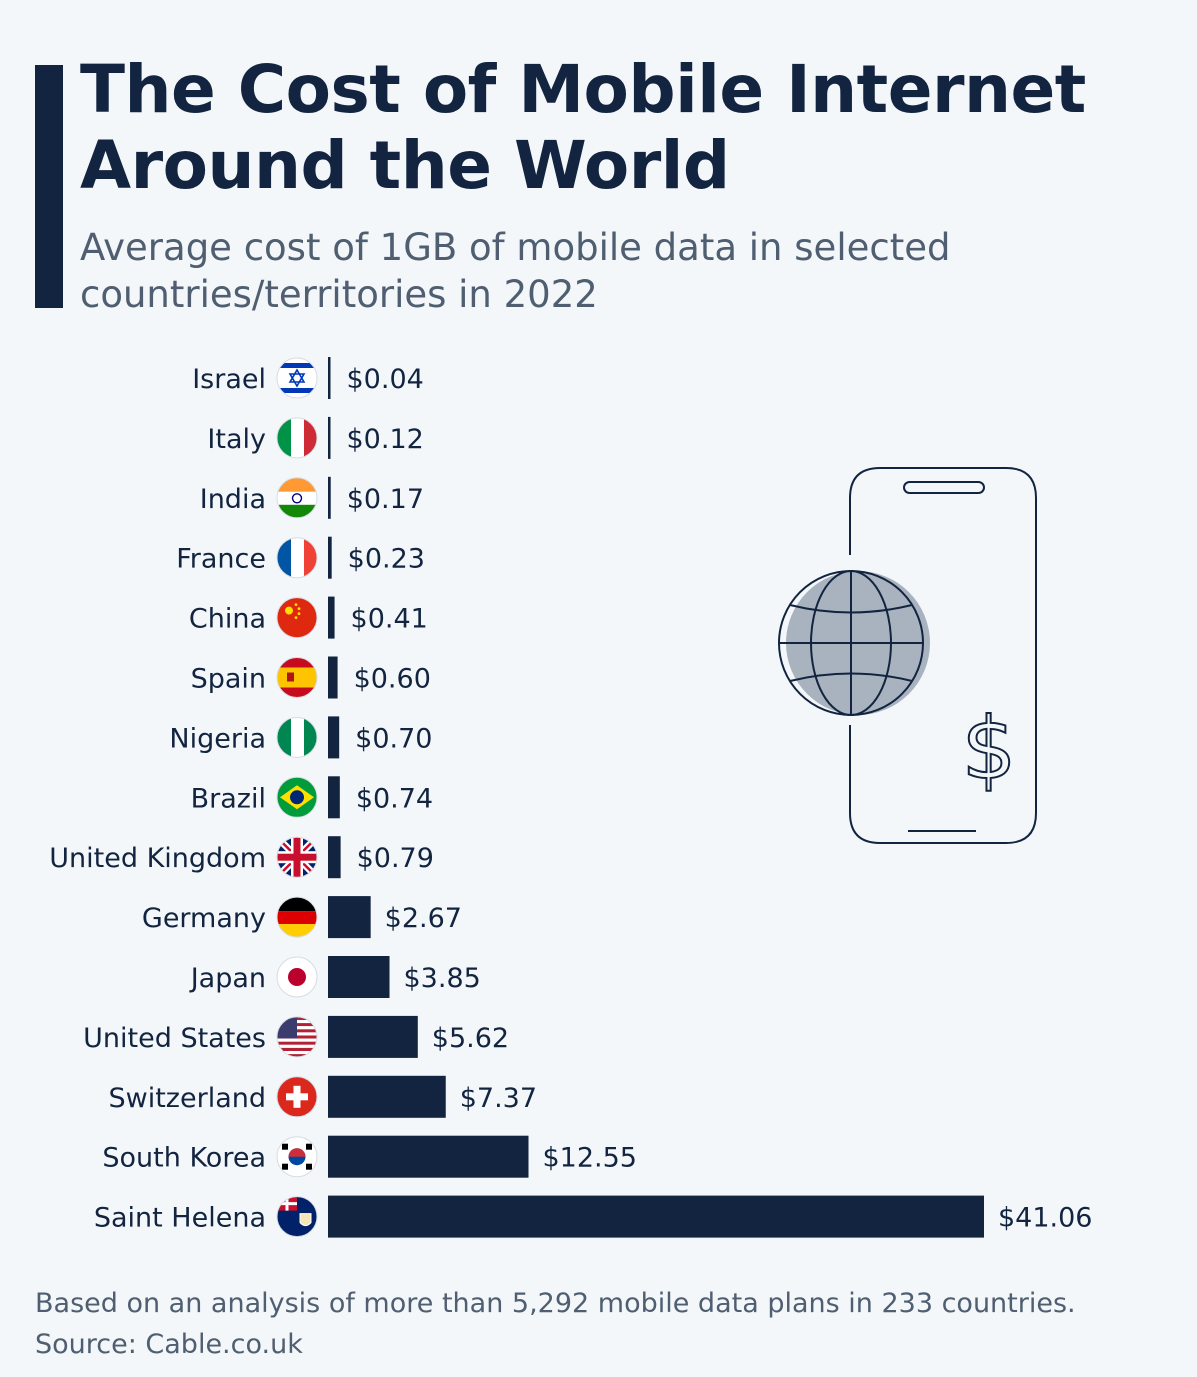 This screenshot has height=1377, width=1197. Describe the element at coordinates (49, 186) in the screenshot. I see `title-accent-bar` at that location.